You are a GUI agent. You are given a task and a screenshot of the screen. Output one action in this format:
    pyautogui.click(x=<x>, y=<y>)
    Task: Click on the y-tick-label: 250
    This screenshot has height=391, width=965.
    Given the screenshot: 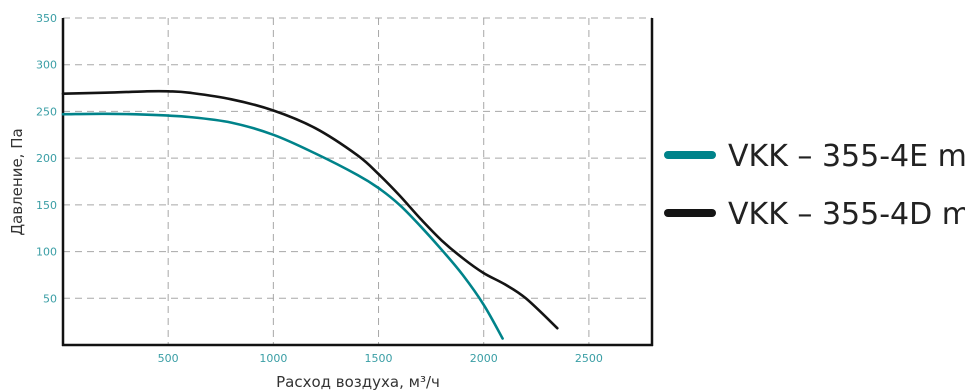 What is the action you would take?
    pyautogui.click(x=46, y=111)
    